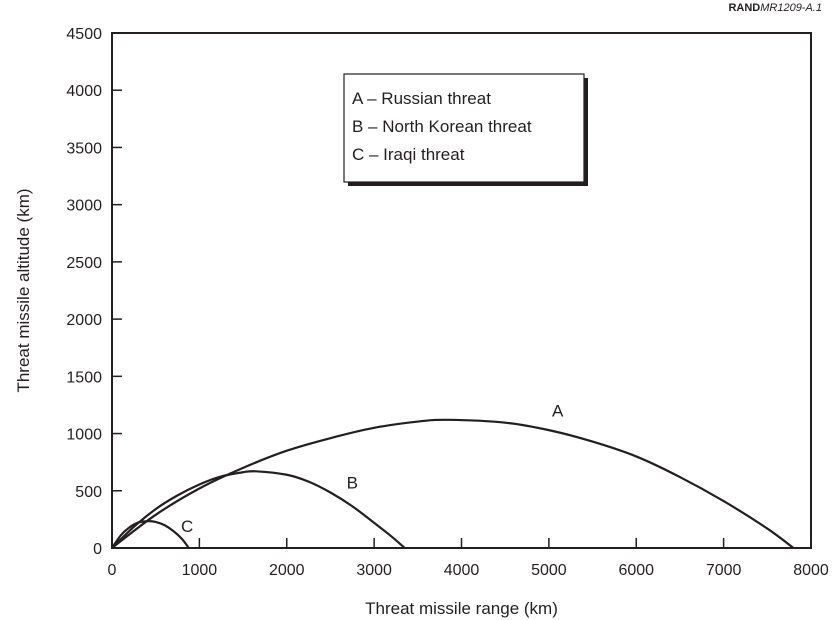  What do you see at coordinates (97, 549) in the screenshot?
I see `y-tick-label: 0` at bounding box center [97, 549].